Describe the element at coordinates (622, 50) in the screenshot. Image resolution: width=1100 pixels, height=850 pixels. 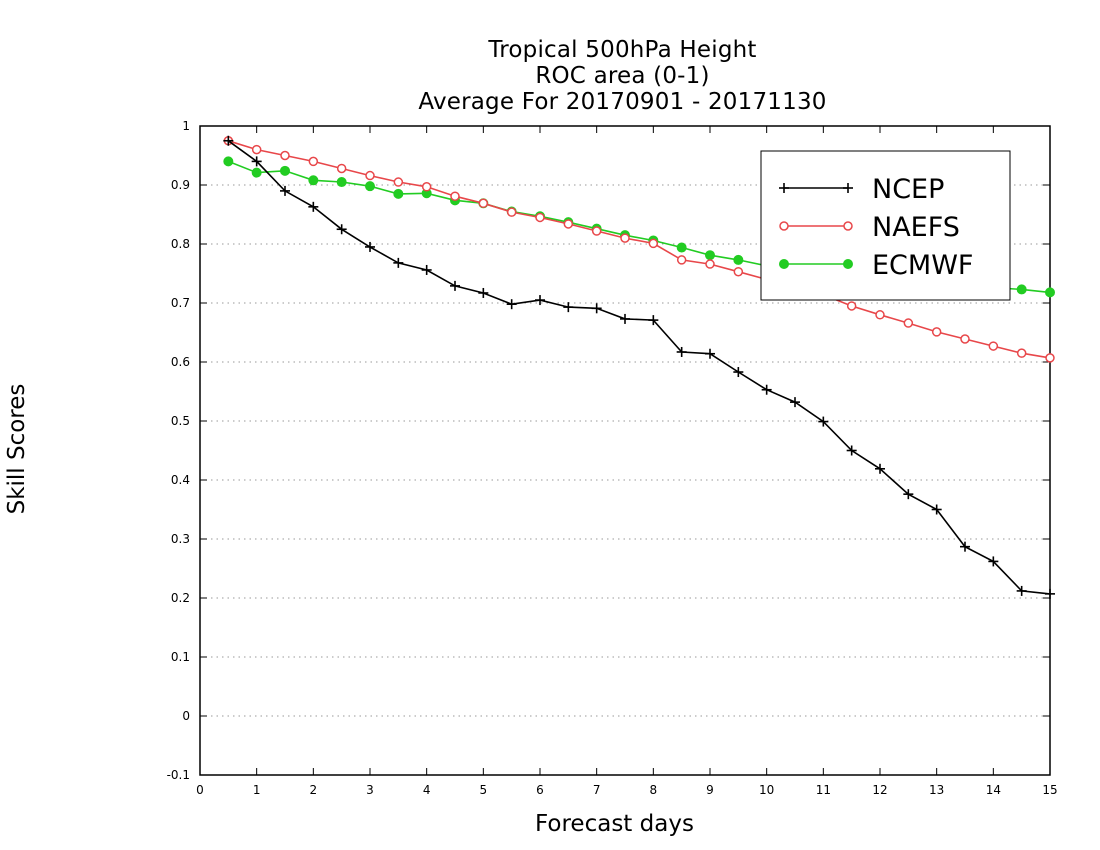
I see `chart-title: Tropical 500hPa Height` at that location.